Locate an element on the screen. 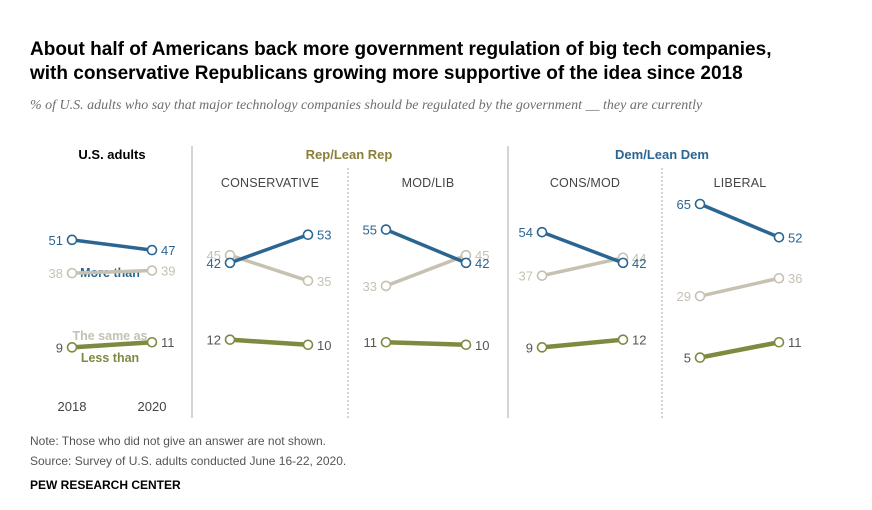  label-more-2018-mod-lib: 55 is located at coordinates (370, 230).